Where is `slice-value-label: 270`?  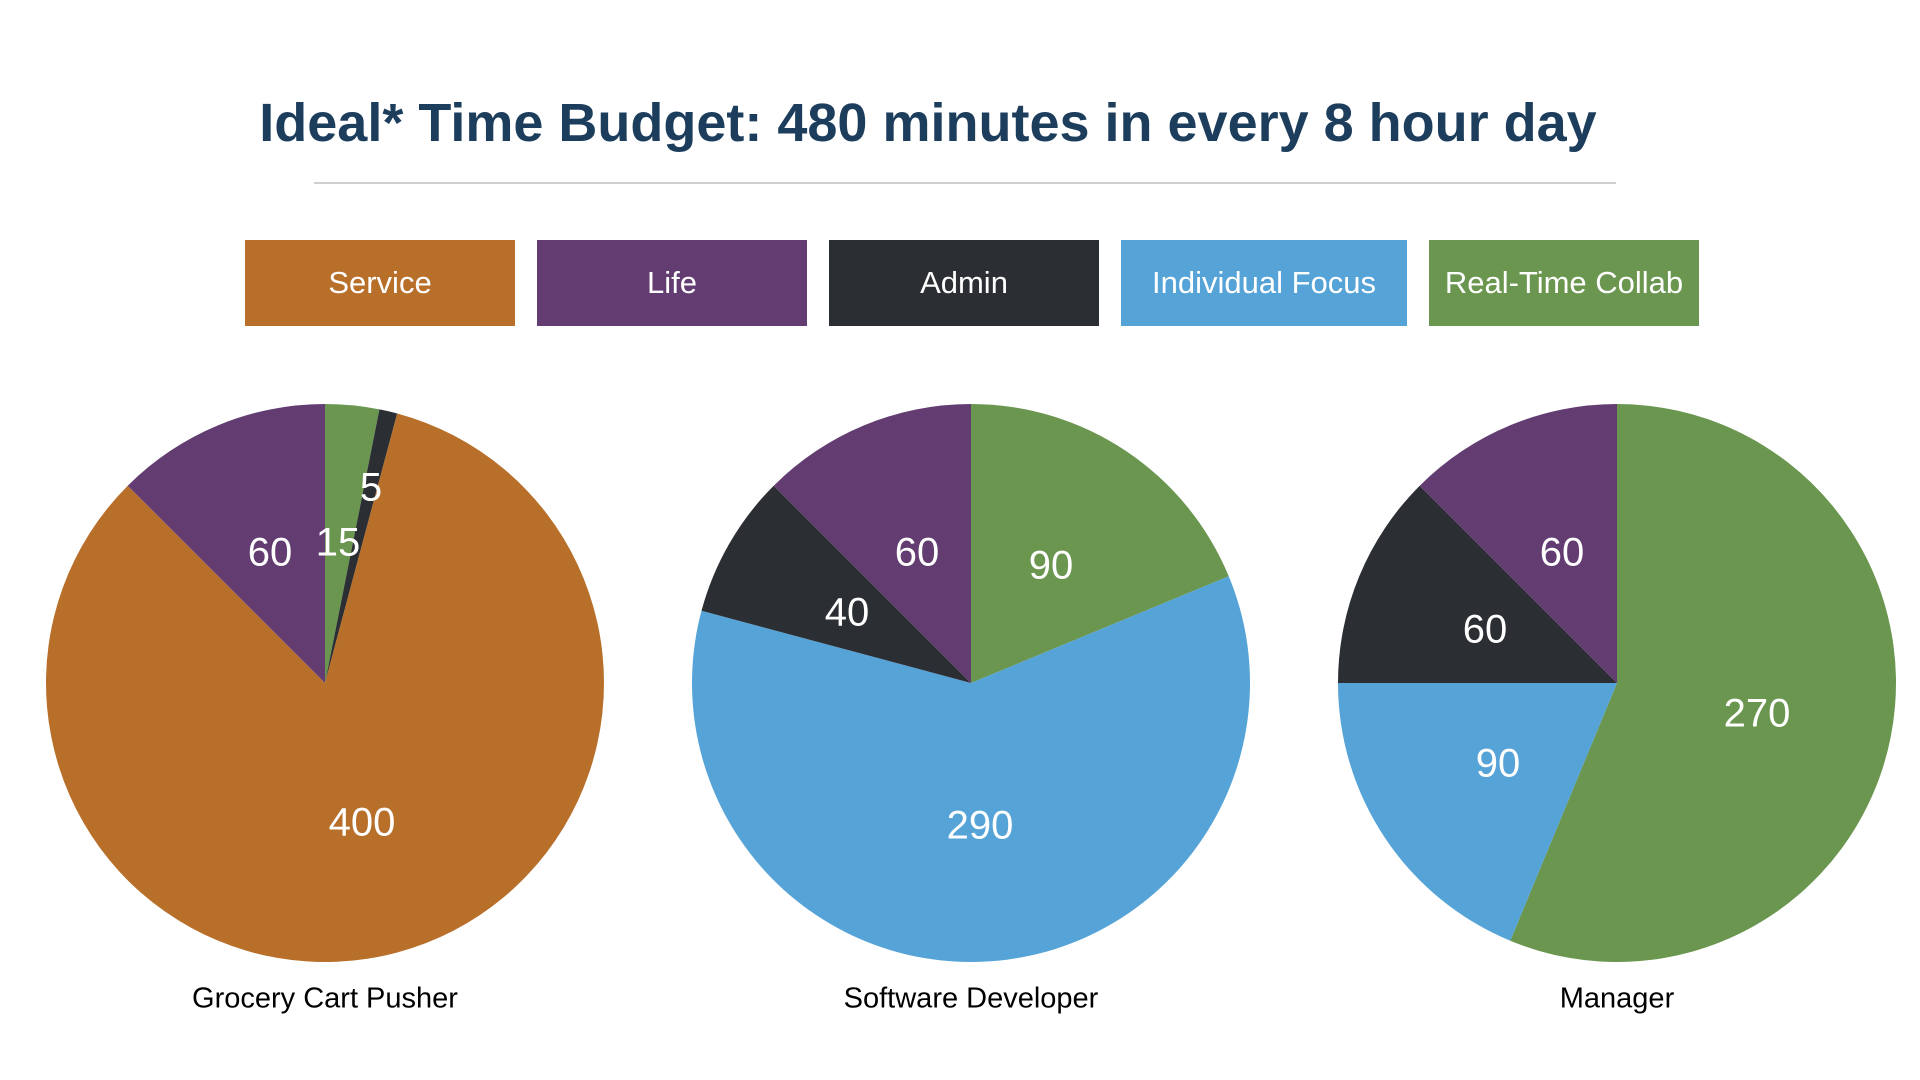 slice-value-label: 270 is located at coordinates (1757, 714).